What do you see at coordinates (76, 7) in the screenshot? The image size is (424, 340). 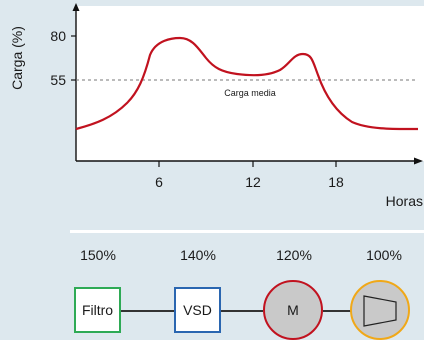 I see `y-axis-arrow` at bounding box center [76, 7].